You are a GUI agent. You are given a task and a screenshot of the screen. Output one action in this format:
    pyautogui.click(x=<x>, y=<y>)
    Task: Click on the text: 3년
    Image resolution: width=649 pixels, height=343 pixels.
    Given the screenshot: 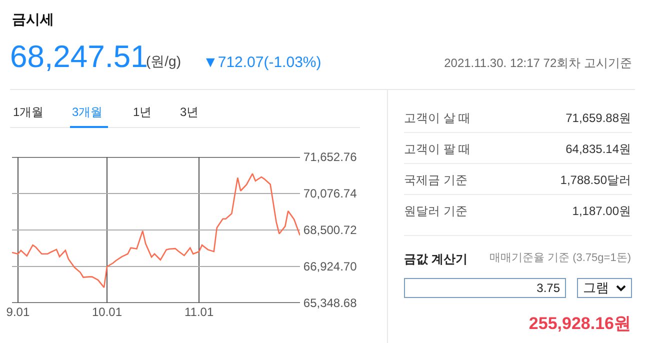 What is the action you would take?
    pyautogui.click(x=189, y=112)
    